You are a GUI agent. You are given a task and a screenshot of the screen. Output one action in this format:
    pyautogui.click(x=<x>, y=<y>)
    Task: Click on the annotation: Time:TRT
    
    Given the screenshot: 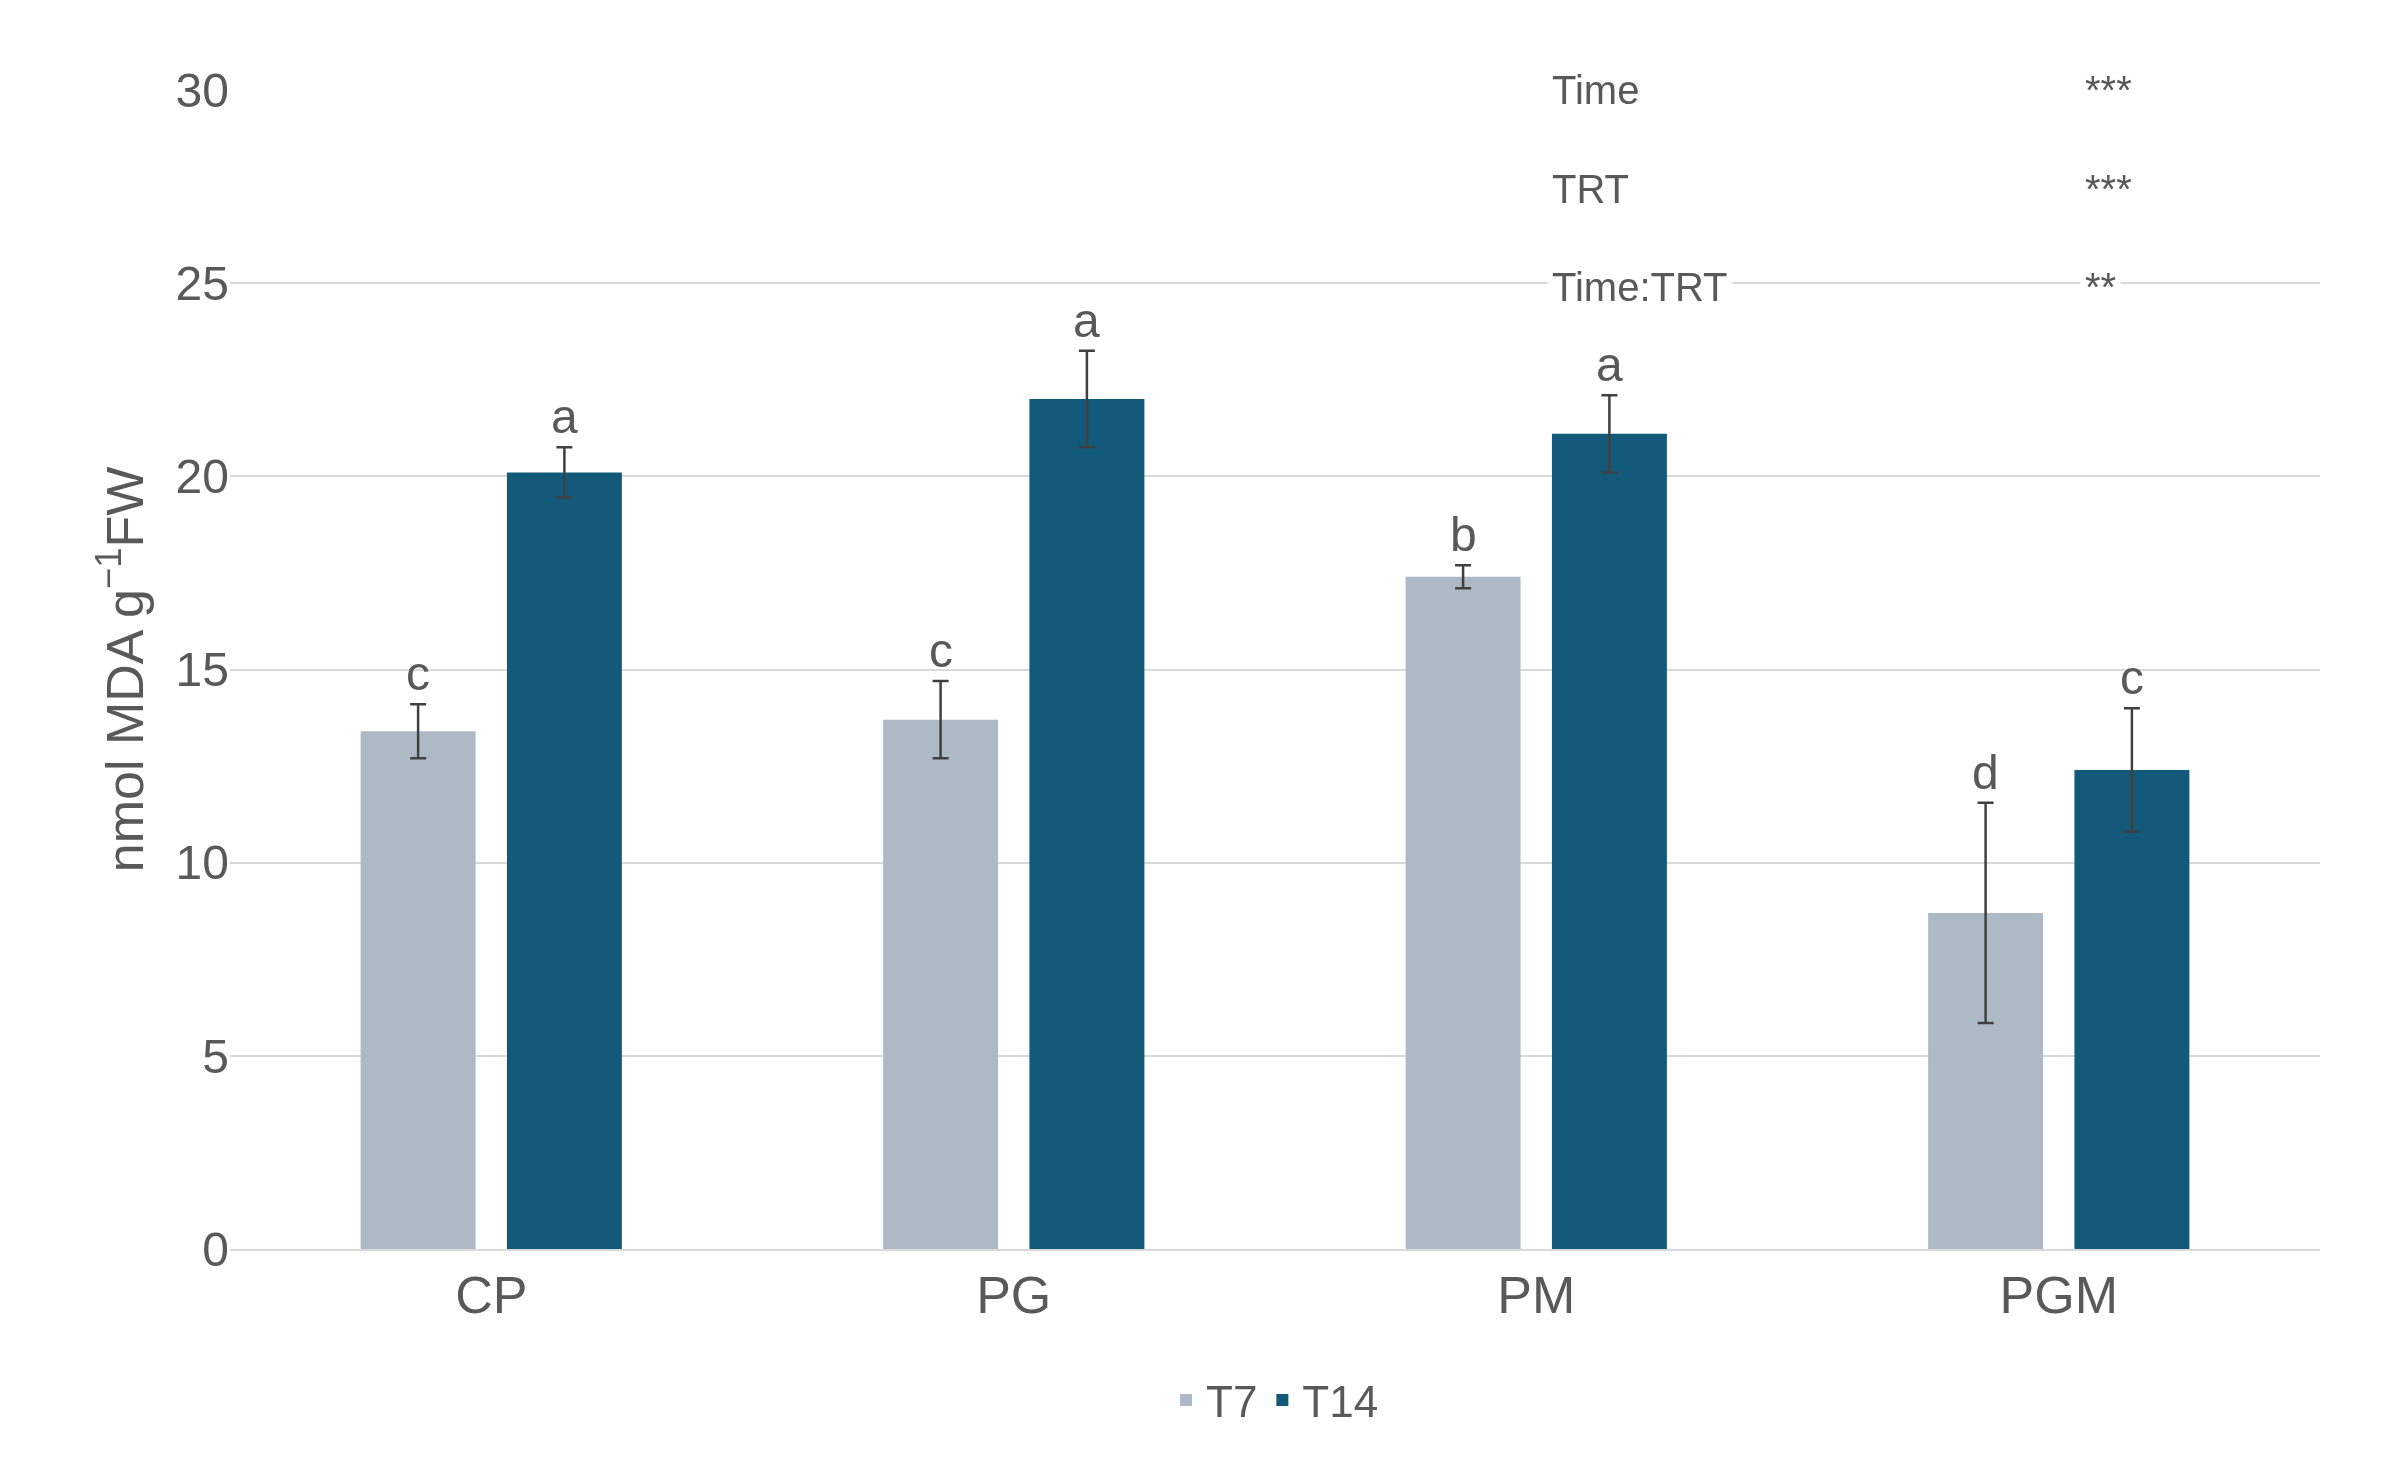 What is the action you would take?
    pyautogui.click(x=1640, y=287)
    